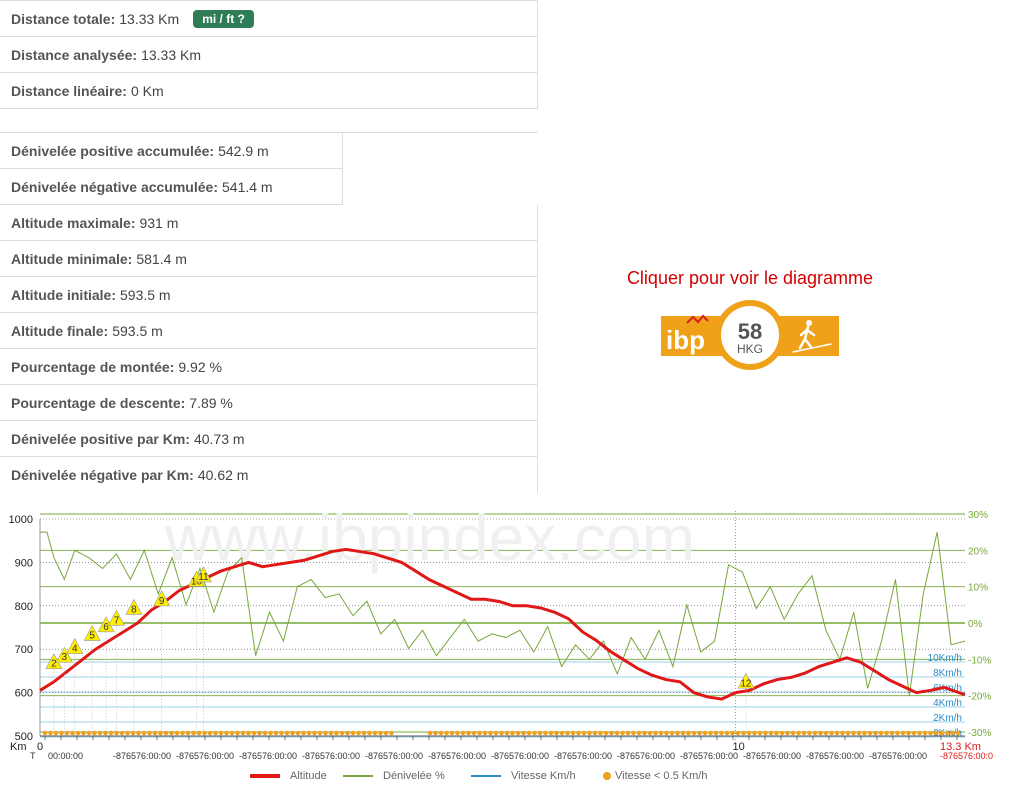 The image size is (1019, 805). I want to click on stat-label: Dénivelée positive accumulée:, so click(113, 150).